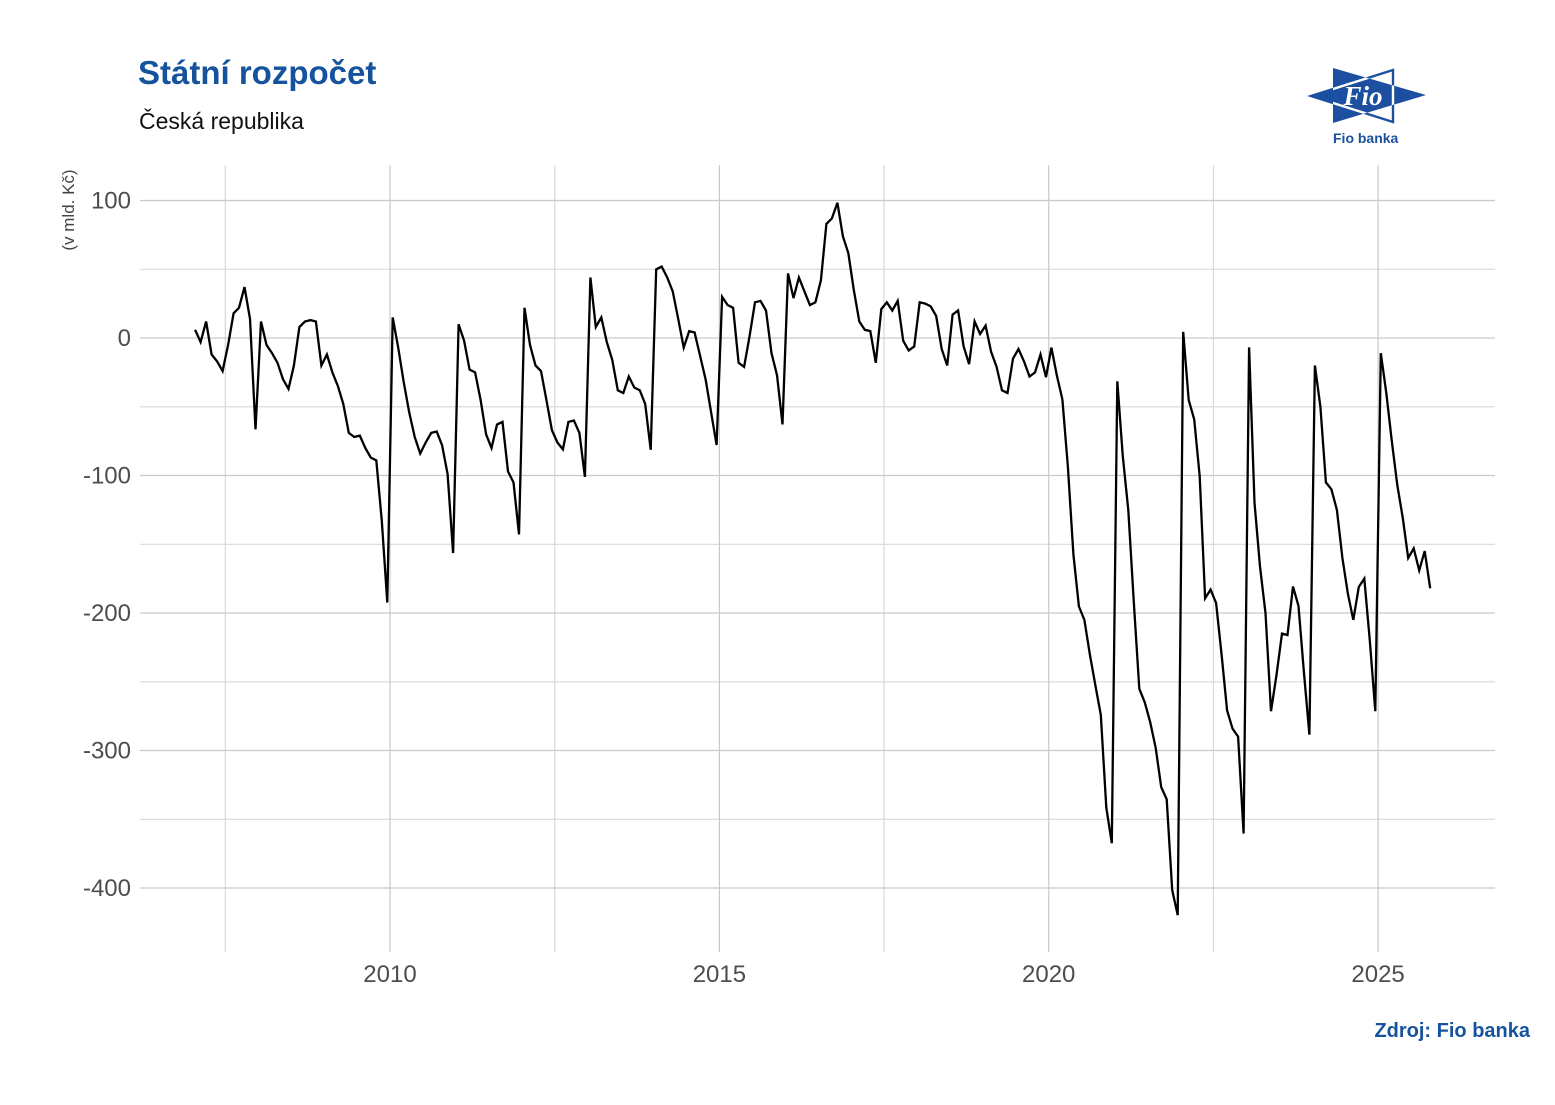 The height and width of the screenshot is (1105, 1555). I want to click on logo-left-tip-icon, so click(1322, 96).